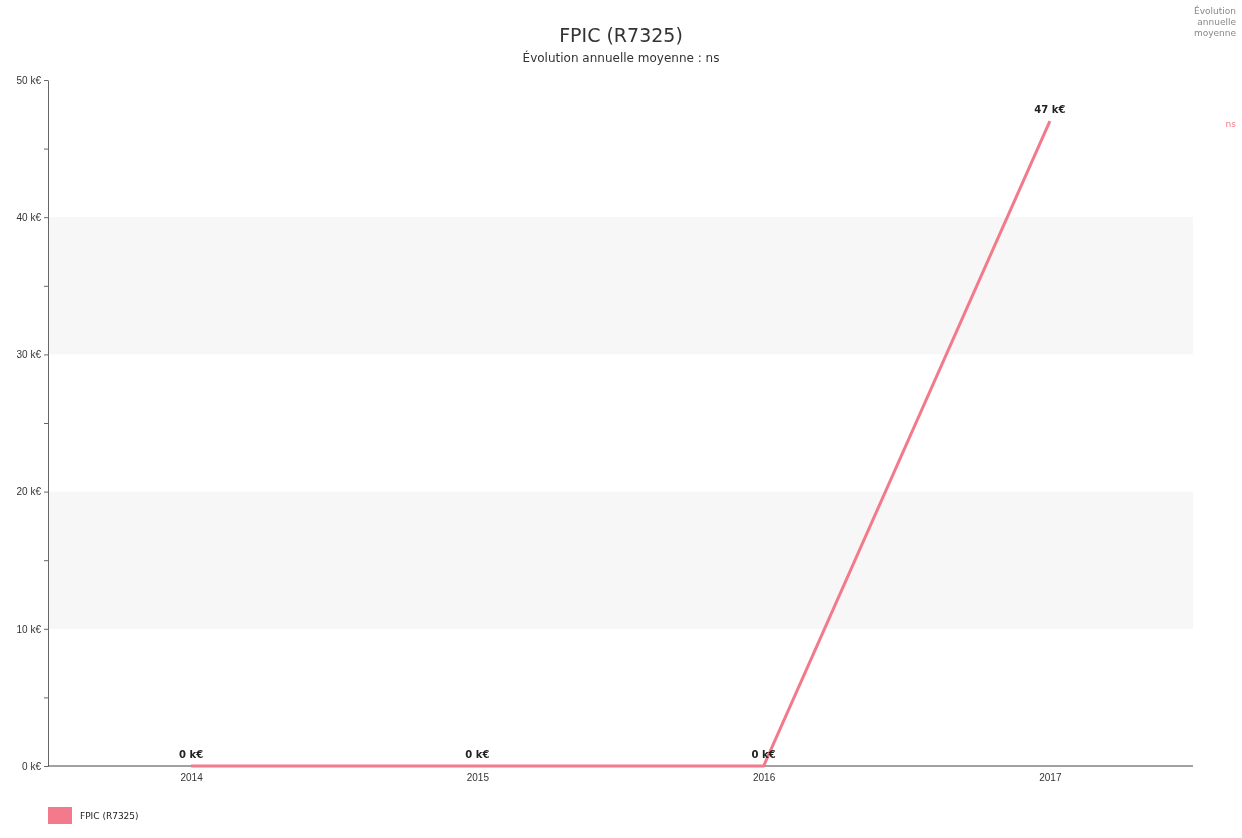 Image resolution: width=1242 pixels, height=838 pixels. Describe the element at coordinates (478, 778) in the screenshot. I see `x-tick-label: 2015` at that location.